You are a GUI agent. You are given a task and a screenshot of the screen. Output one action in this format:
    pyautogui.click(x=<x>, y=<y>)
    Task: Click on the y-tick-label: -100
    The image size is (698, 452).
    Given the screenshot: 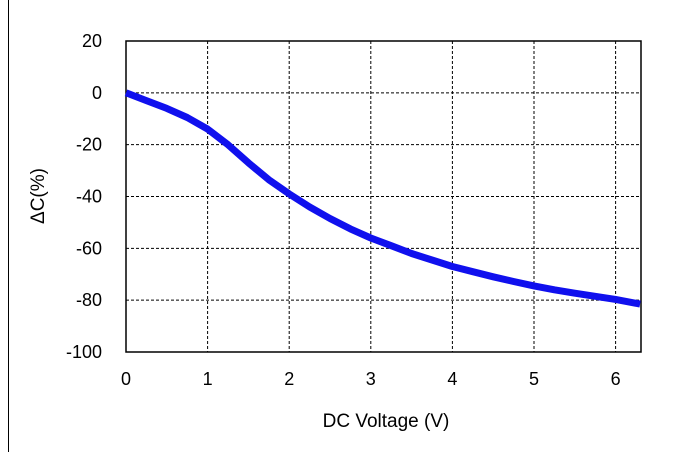 What is the action you would take?
    pyautogui.click(x=84, y=352)
    